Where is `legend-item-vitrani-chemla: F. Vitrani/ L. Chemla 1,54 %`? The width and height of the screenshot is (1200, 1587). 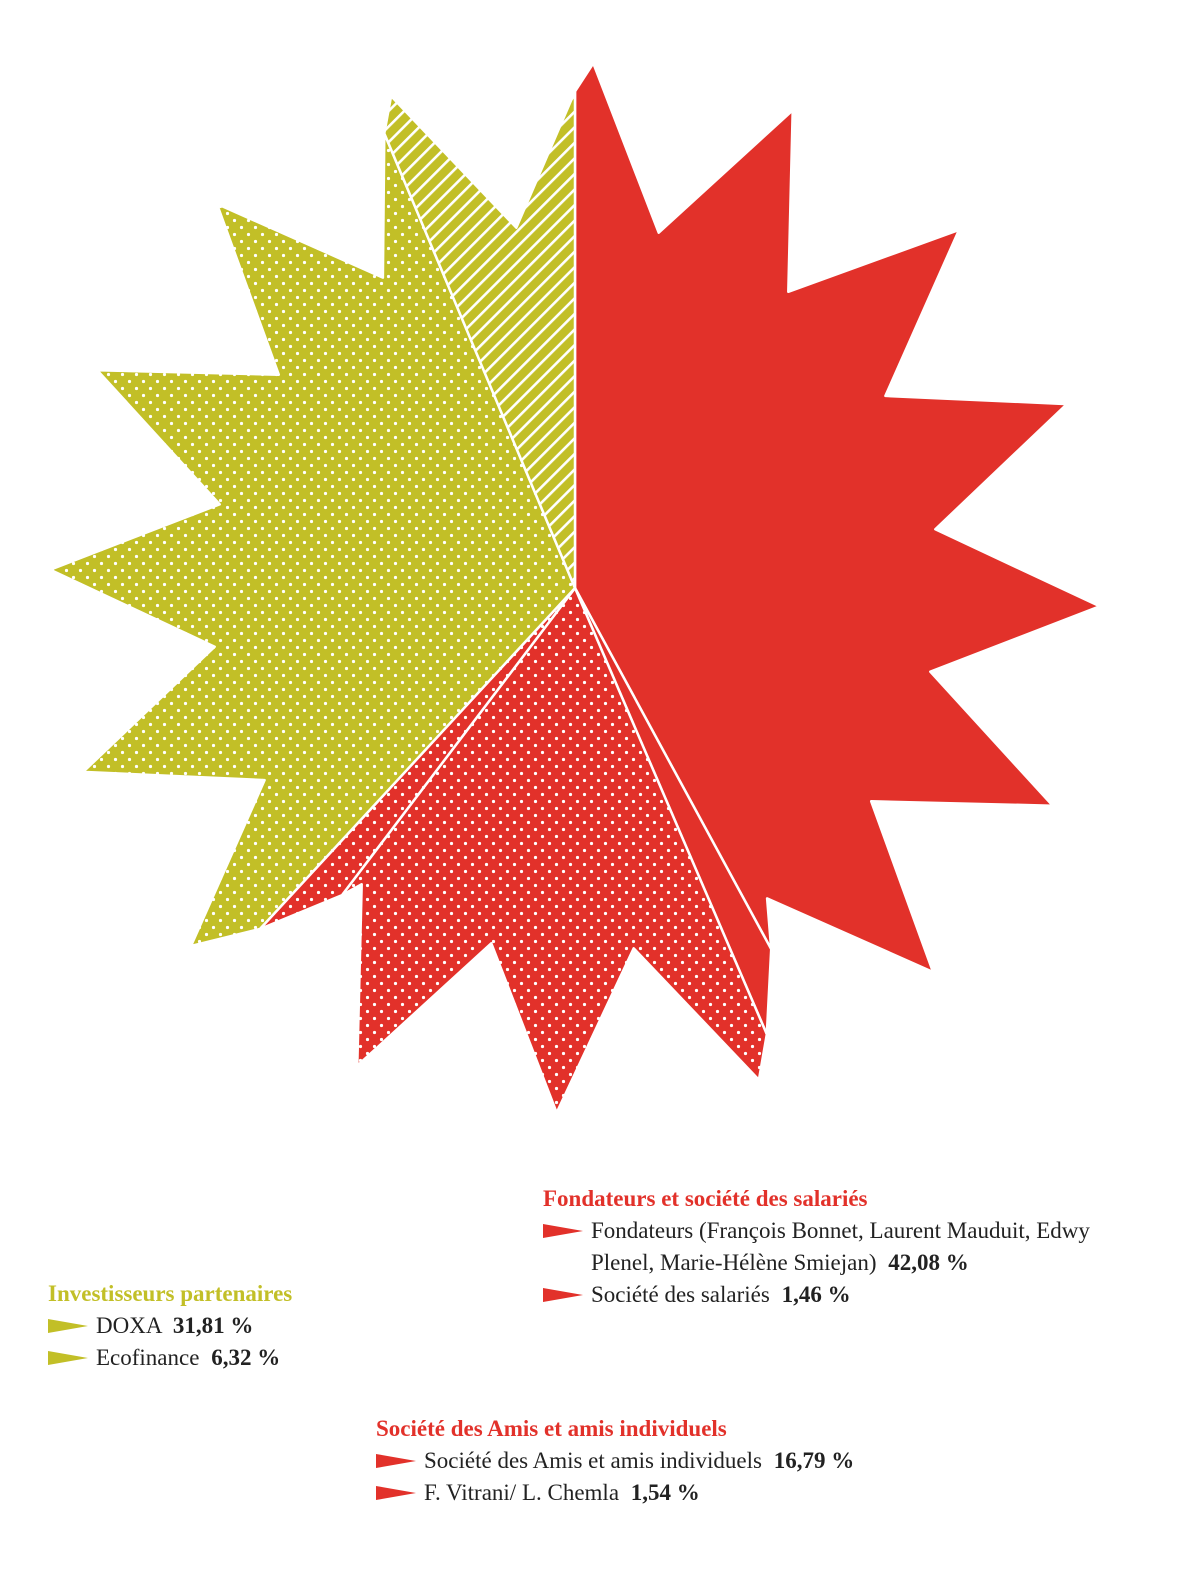
legend-item-vitrani-chemla: F. Vitrani/ L. Chemla 1,54 % is located at coordinates (686, 1493).